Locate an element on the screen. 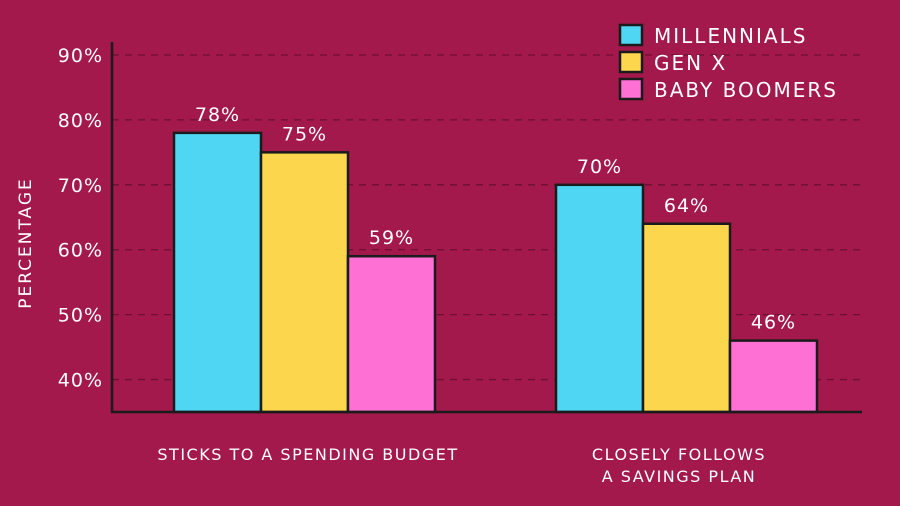 The image size is (900, 506). data-label: 78% is located at coordinates (217, 115).